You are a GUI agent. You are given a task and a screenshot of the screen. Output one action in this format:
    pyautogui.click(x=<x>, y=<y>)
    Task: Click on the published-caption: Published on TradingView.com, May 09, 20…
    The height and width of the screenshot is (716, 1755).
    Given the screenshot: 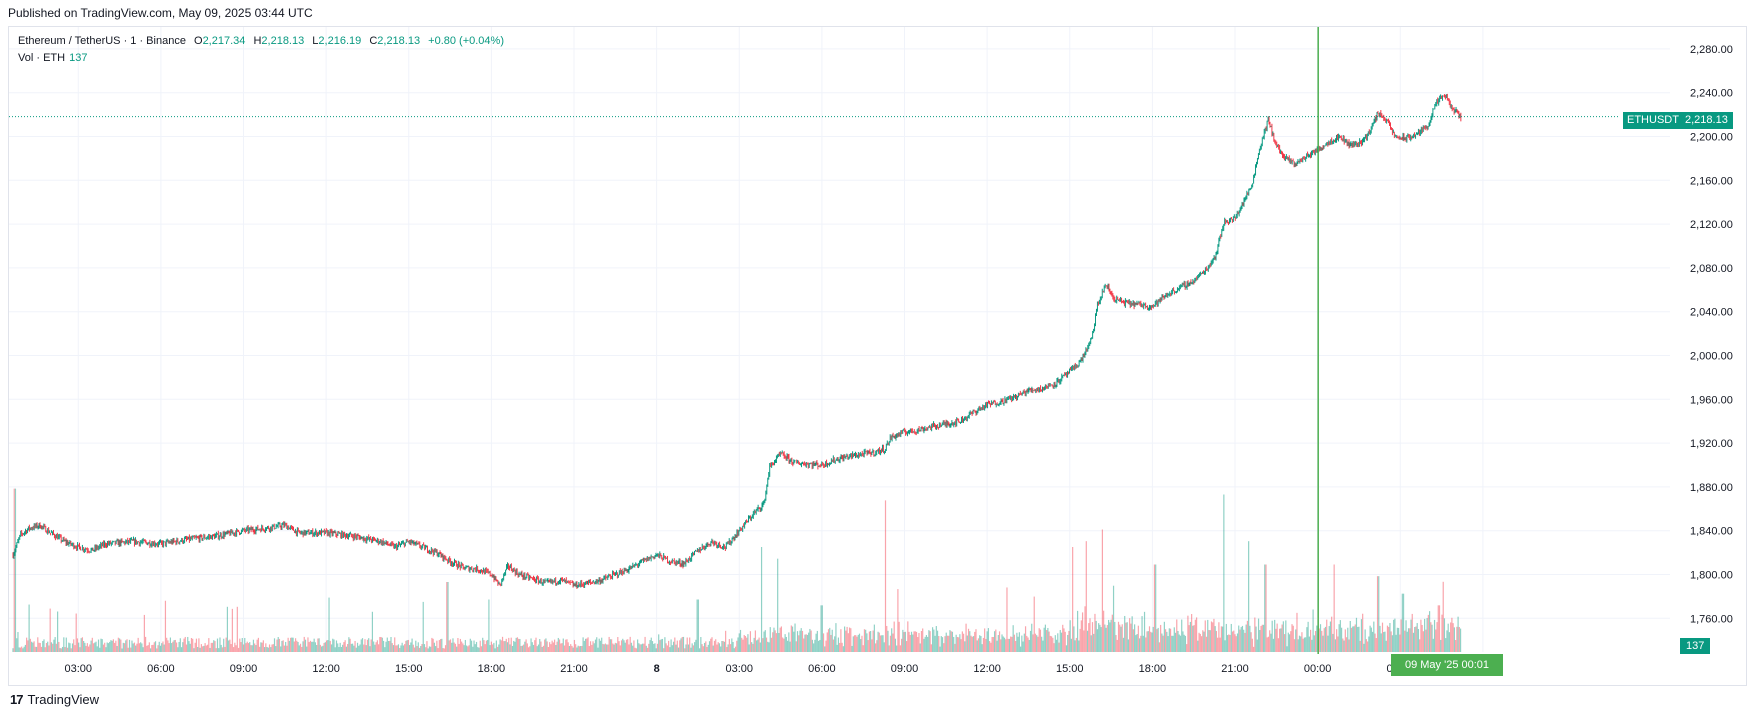 What is the action you would take?
    pyautogui.click(x=160, y=13)
    